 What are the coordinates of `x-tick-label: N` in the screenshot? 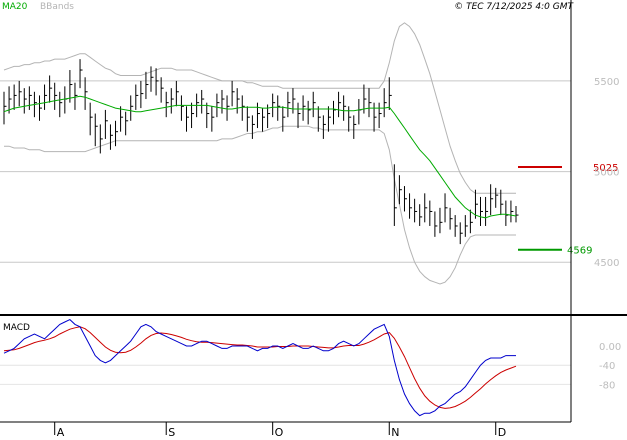 It's located at (395, 432).